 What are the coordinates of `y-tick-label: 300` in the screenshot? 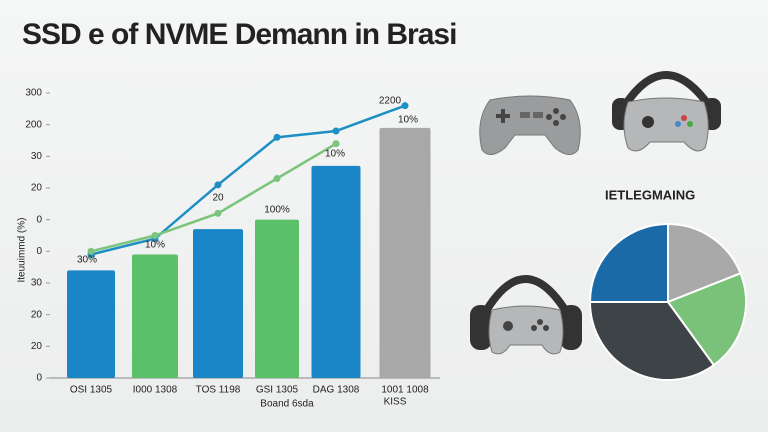 It's located at (33, 93).